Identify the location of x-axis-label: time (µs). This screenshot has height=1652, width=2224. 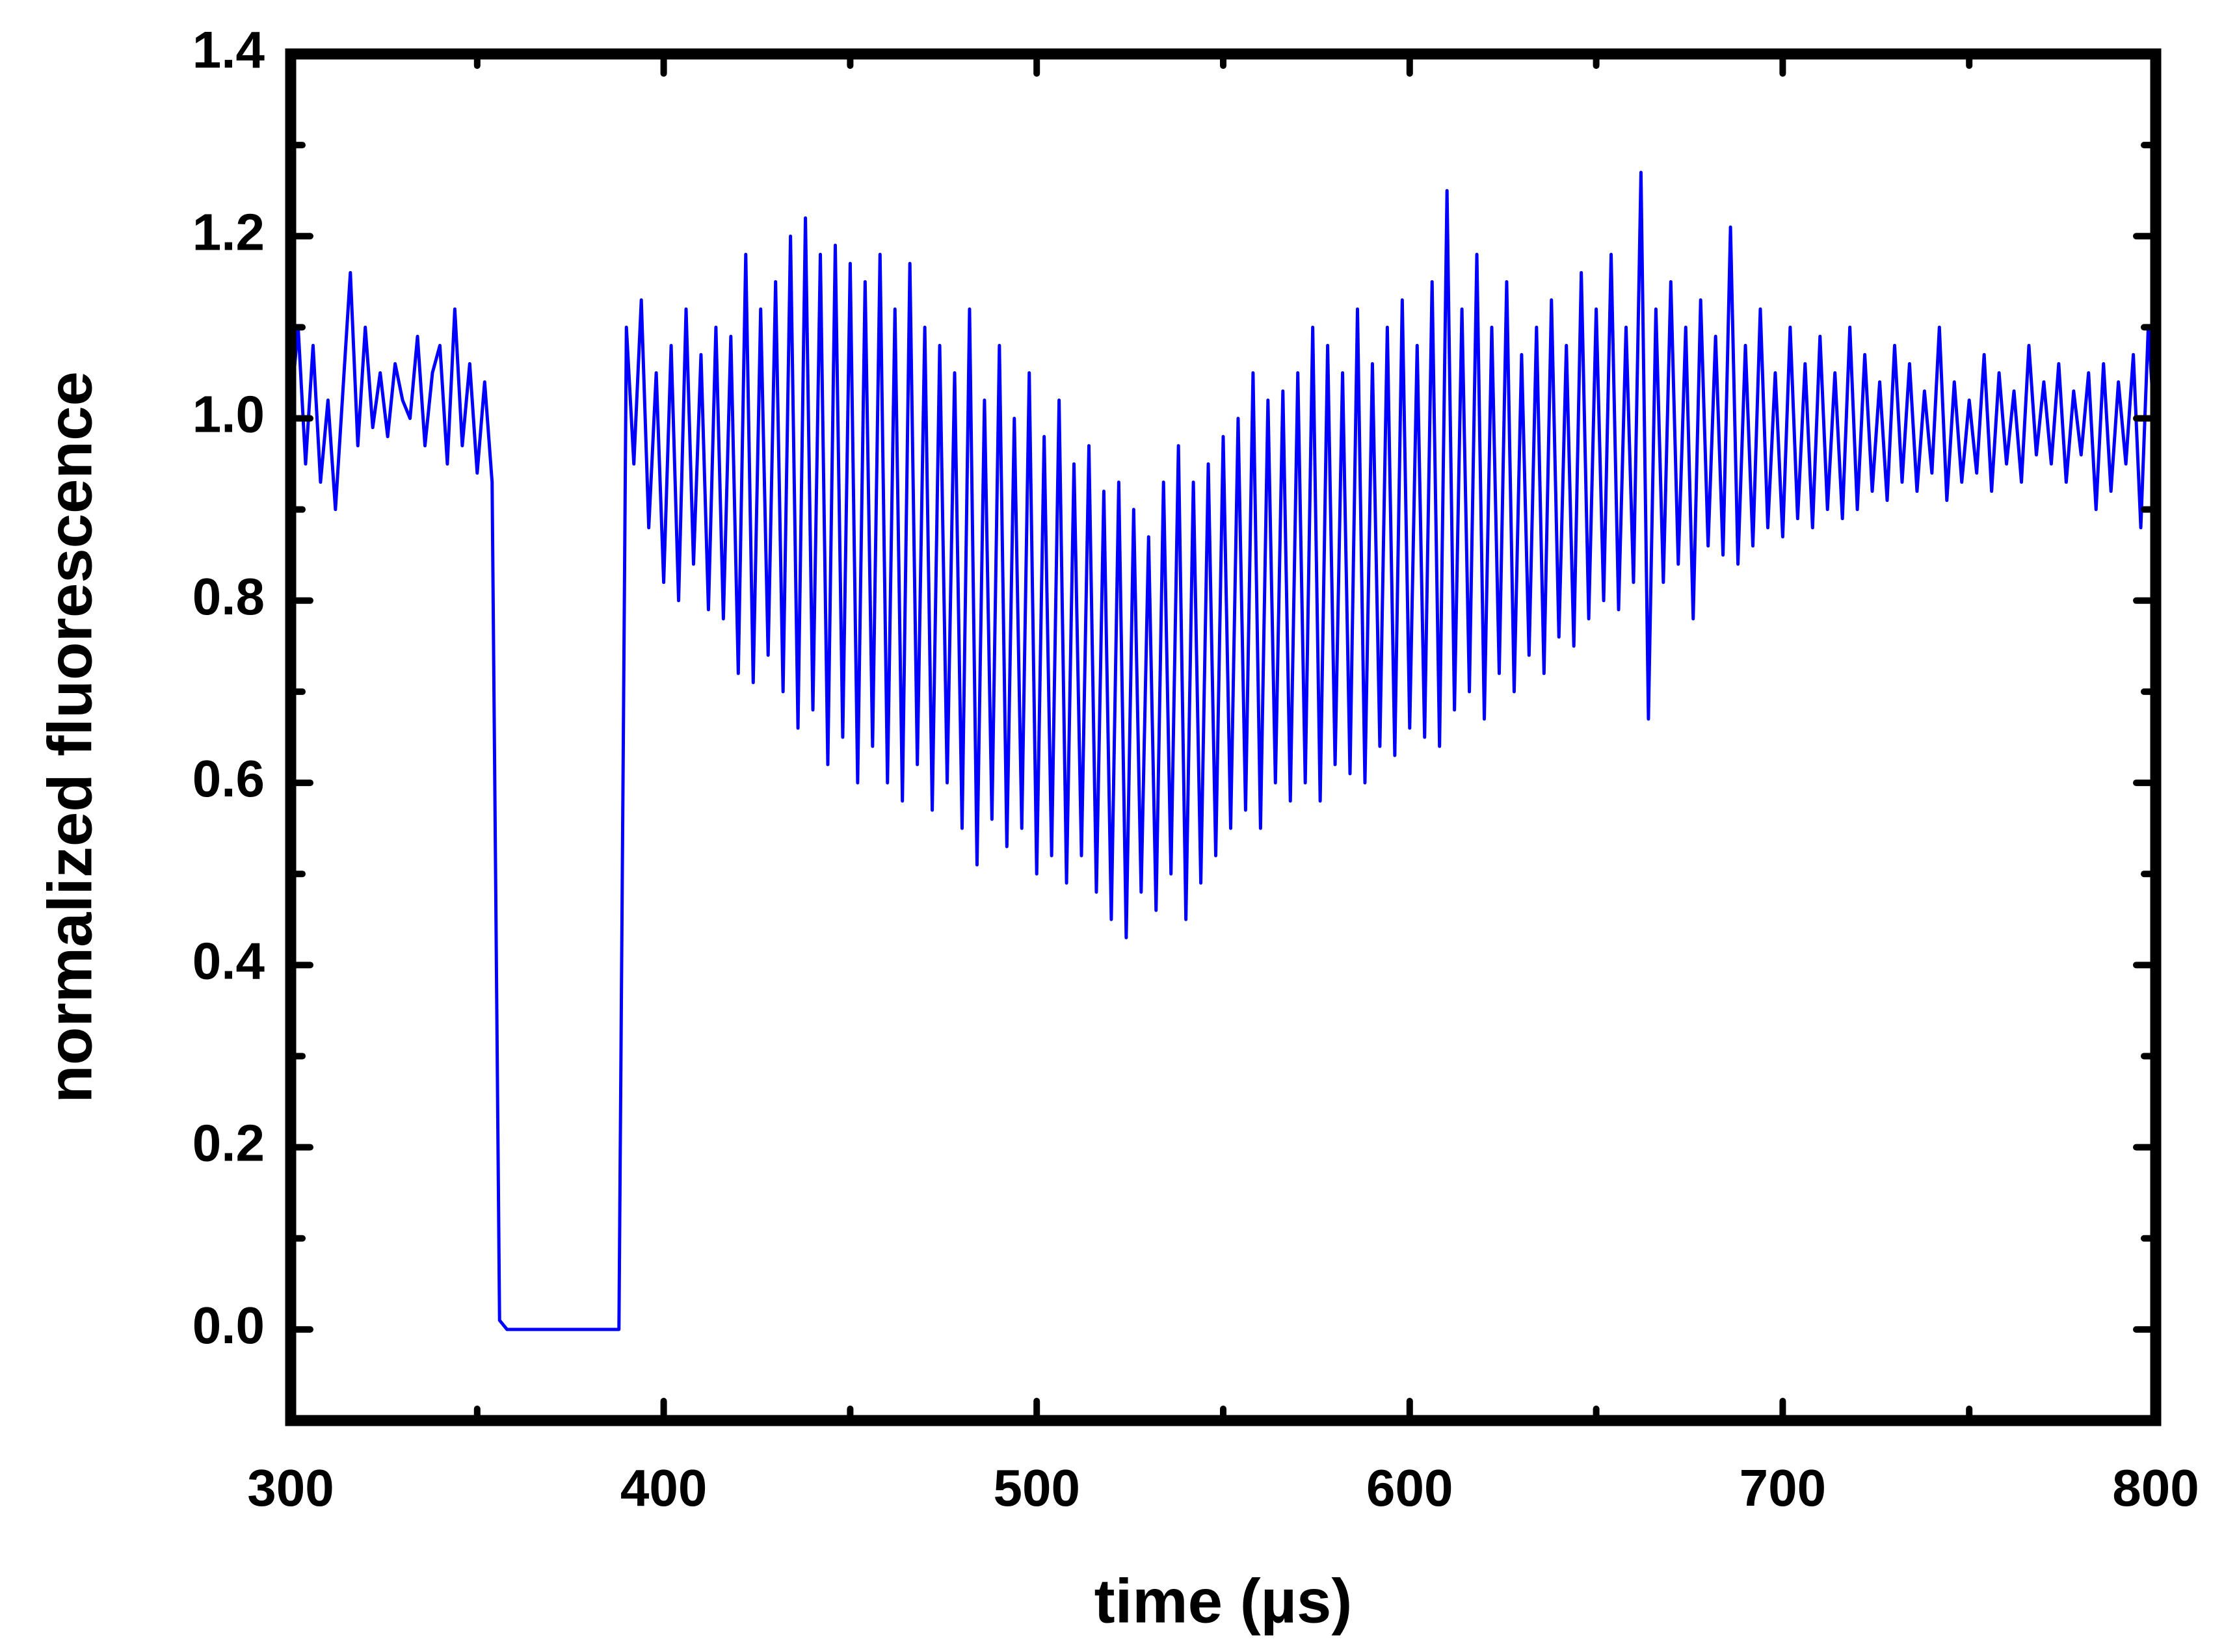
(1223, 1601).